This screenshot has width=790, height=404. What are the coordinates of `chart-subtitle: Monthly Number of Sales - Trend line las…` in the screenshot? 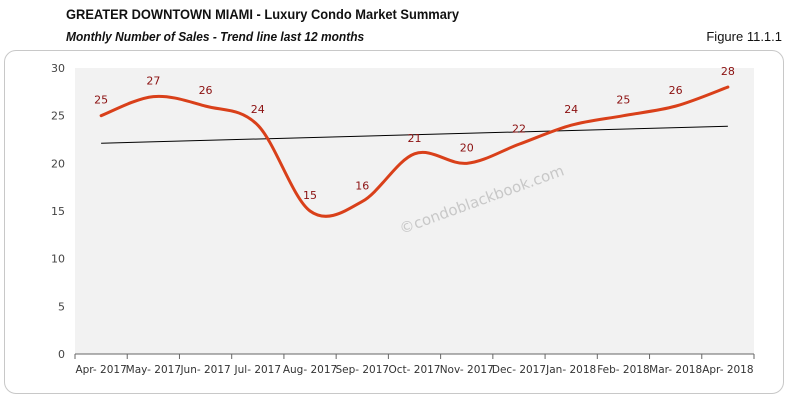 It's located at (215, 36).